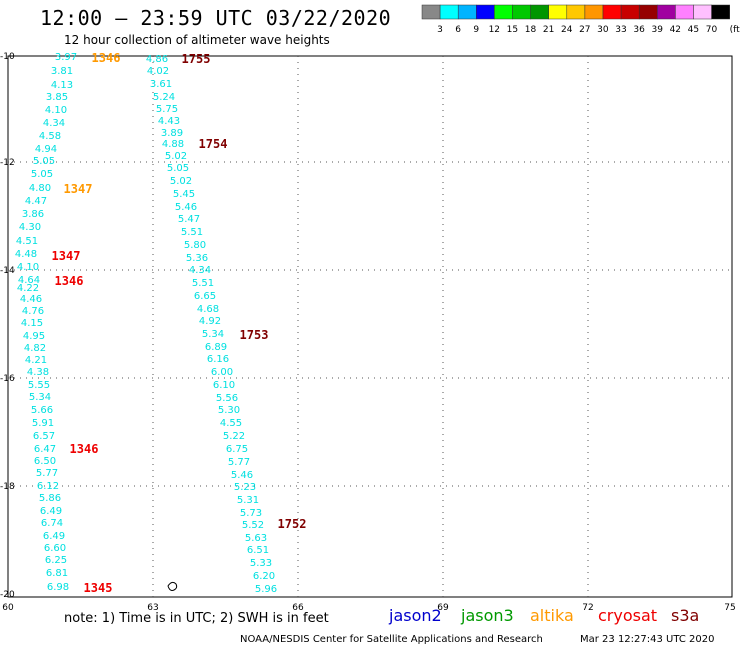  Describe the element at coordinates (729, 608) in the screenshot. I see `lon-label: 75` at that location.